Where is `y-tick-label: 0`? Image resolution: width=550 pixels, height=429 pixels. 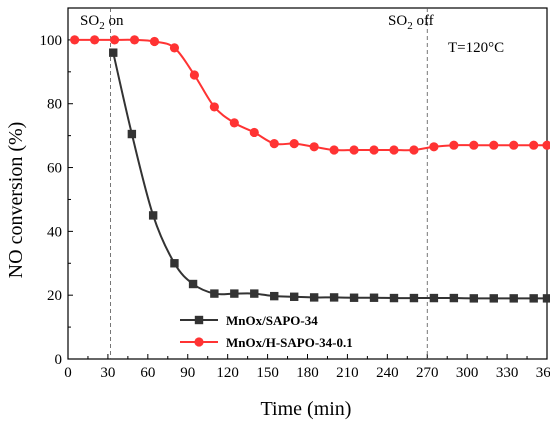 y-tick-label: 0 is located at coordinates (59, 360).